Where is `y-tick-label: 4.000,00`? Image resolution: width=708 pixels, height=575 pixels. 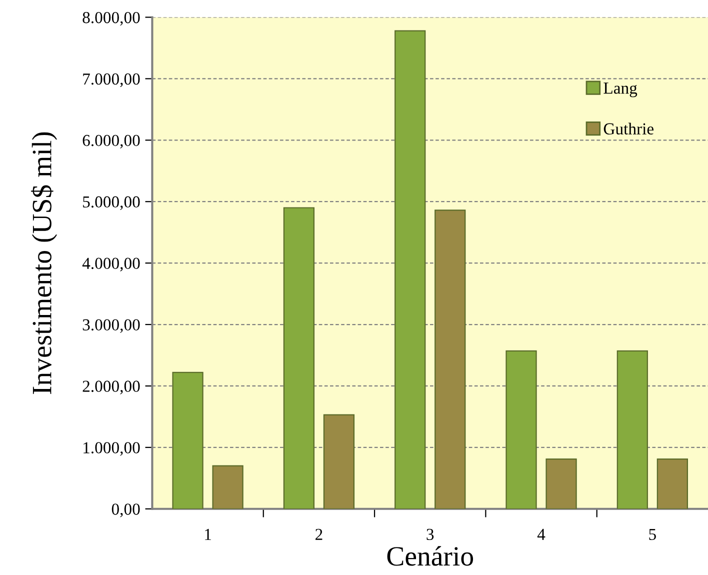 y-tick-label: 4.000,00 is located at coordinates (111, 265).